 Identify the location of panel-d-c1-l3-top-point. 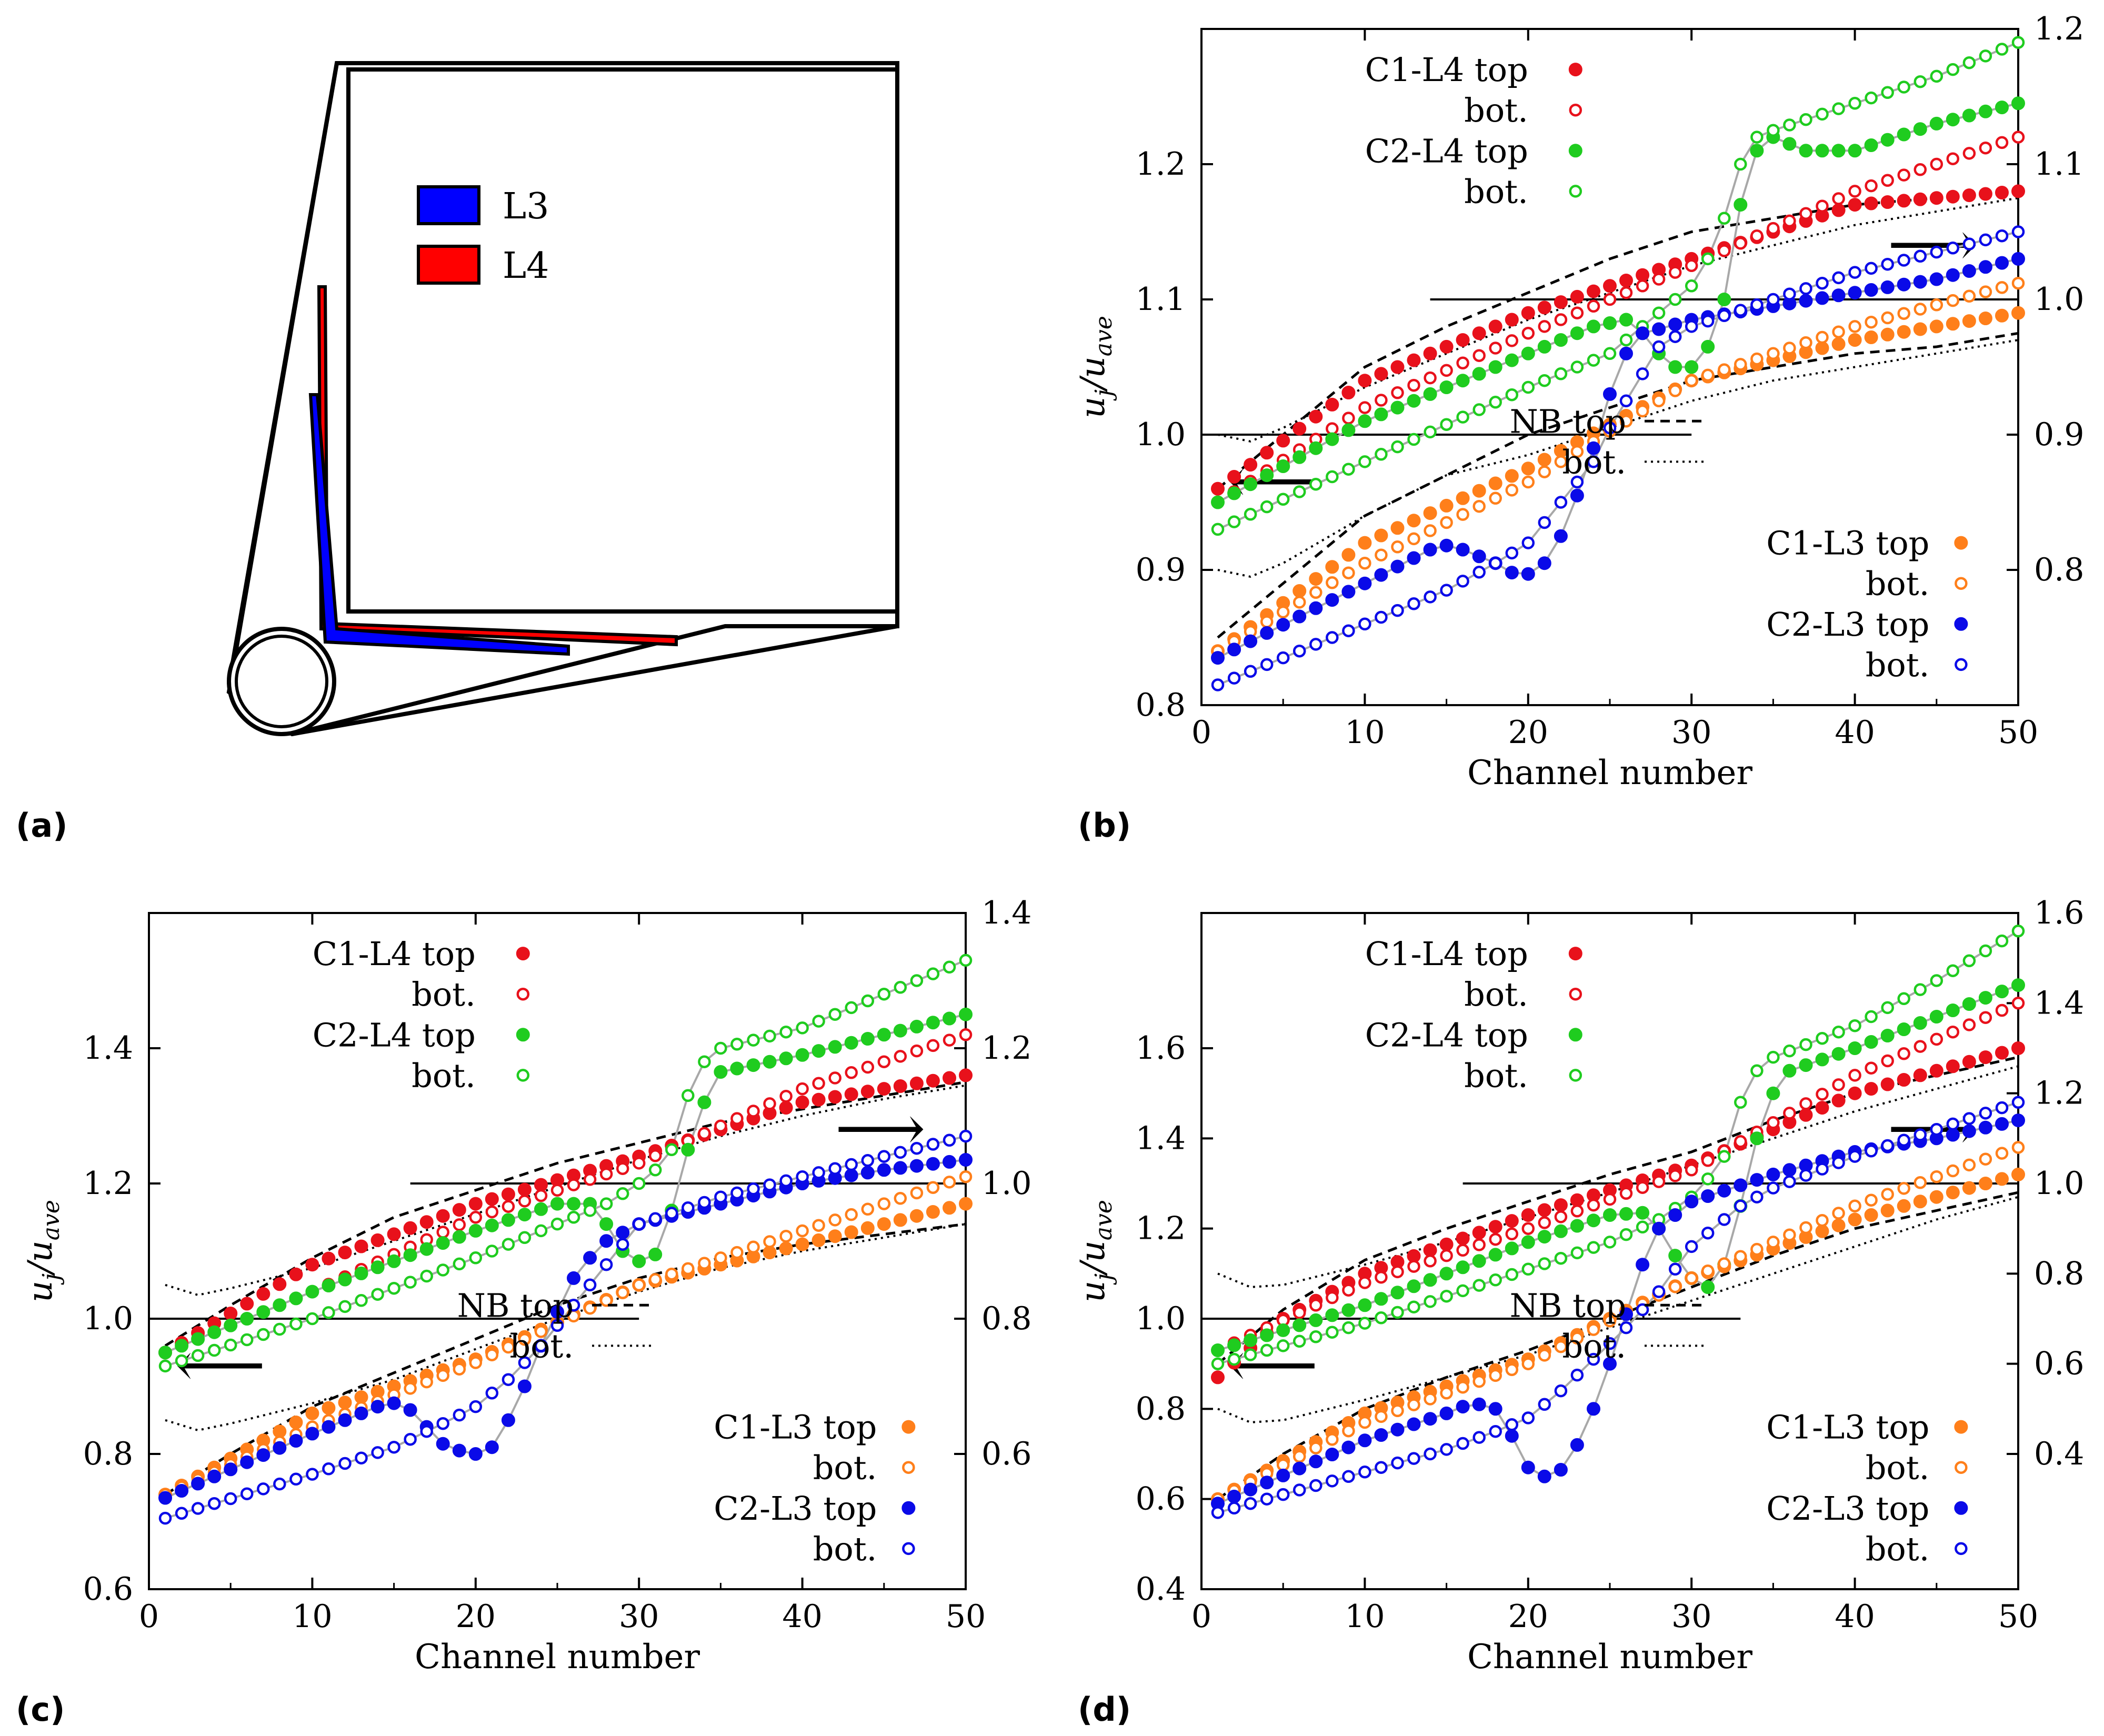
(2002, 1179).